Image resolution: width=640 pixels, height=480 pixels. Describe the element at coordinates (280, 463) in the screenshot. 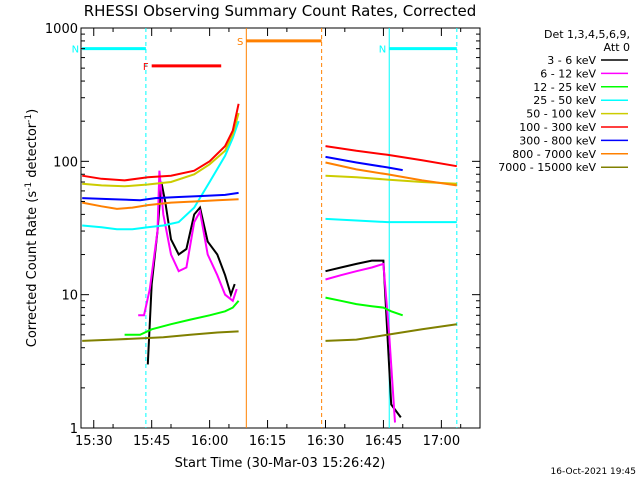

I see `x-axis-label: Start Time (30-Mar-03 15:26:42)` at that location.